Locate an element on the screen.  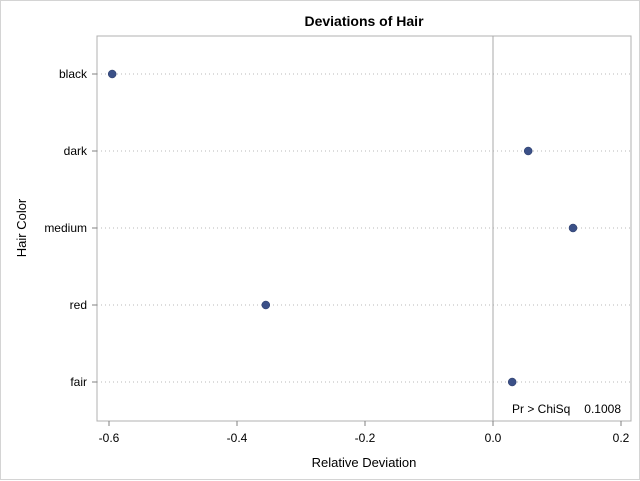
pvalue-value: 0.1008 is located at coordinates (602, 409).